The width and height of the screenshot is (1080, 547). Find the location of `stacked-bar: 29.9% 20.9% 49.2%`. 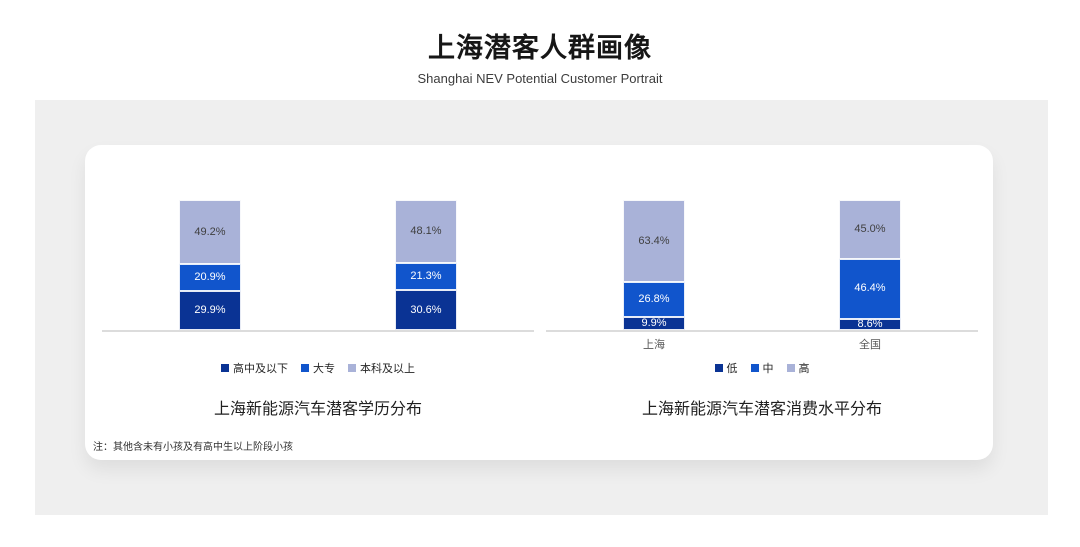

stacked-bar: 29.9% 20.9% 49.2% is located at coordinates (210, 265).